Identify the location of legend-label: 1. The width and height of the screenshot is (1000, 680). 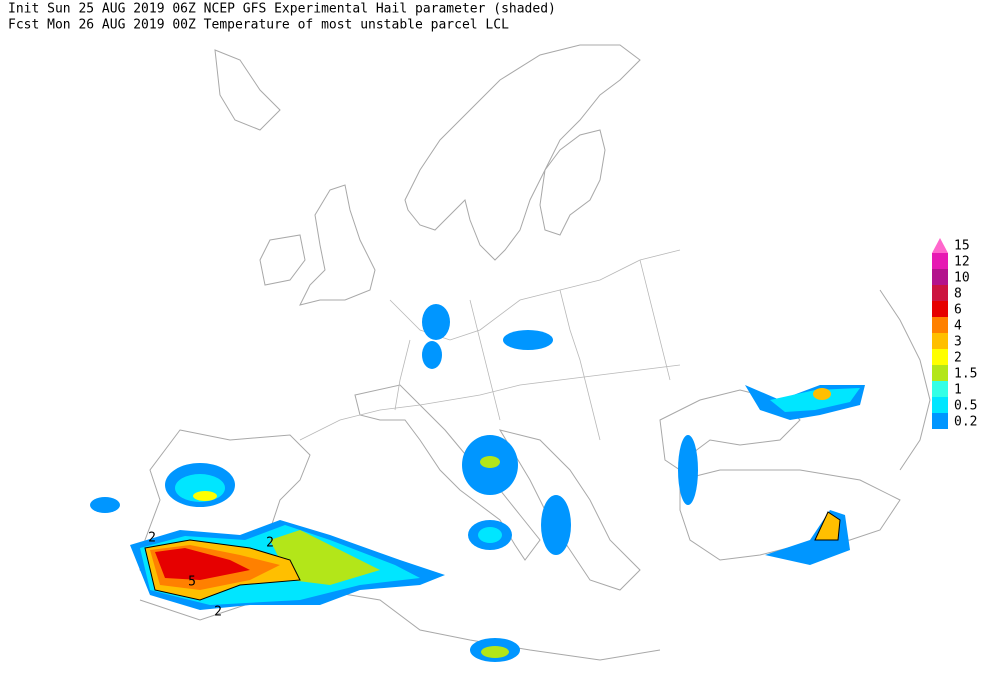
(958, 390).